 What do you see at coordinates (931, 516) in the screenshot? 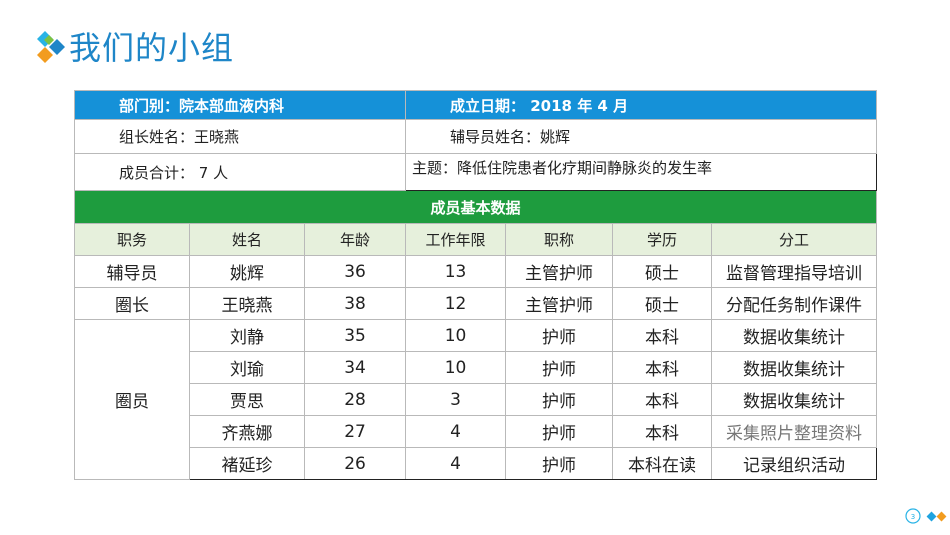
I see `decor-diamond-blue-icon` at bounding box center [931, 516].